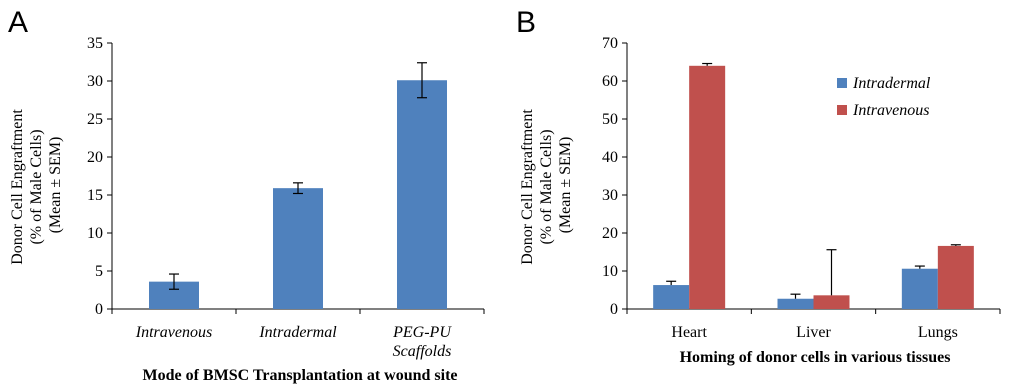  What do you see at coordinates (95, 119) in the screenshot?
I see `y-tick-label: 25` at bounding box center [95, 119].